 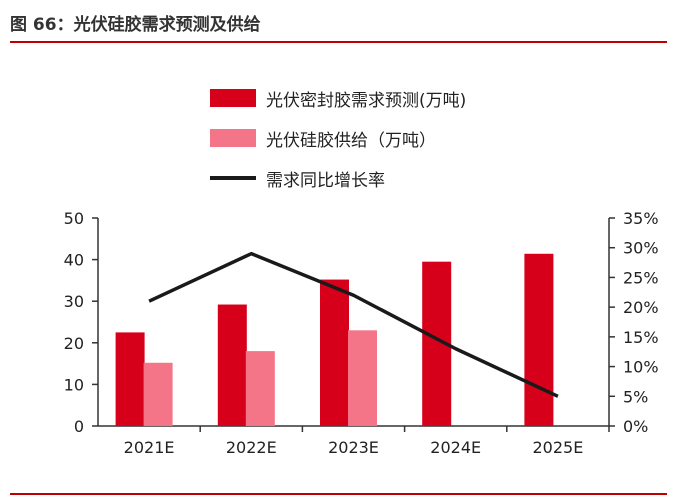 What do you see at coordinates (149, 447) in the screenshot?
I see `x-tick-label: 2021E` at bounding box center [149, 447].